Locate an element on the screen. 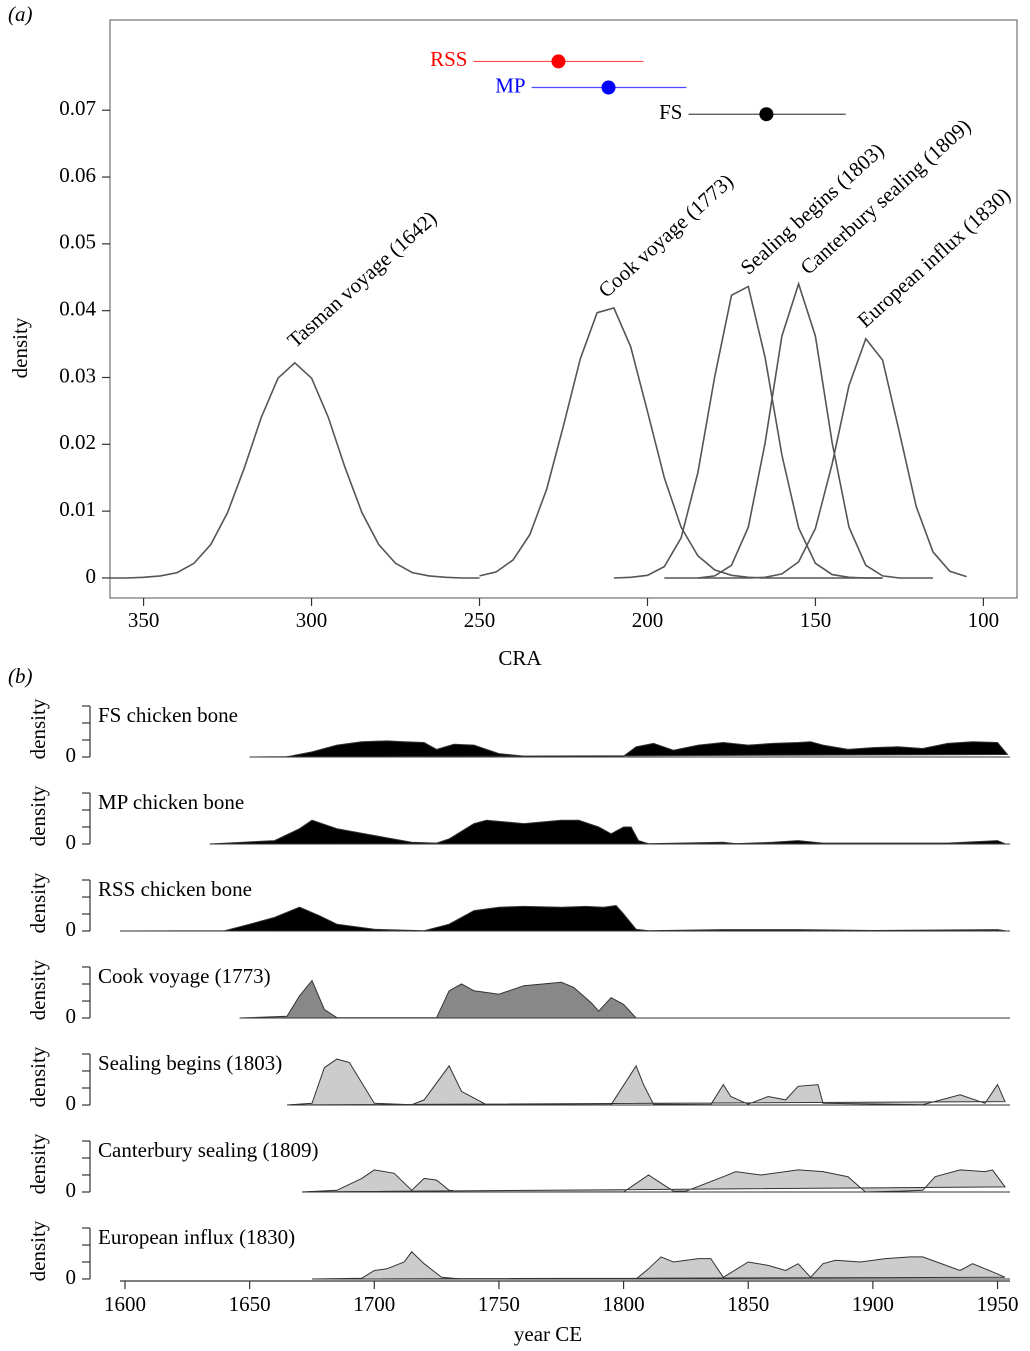  interval-label: MP is located at coordinates (510, 85).